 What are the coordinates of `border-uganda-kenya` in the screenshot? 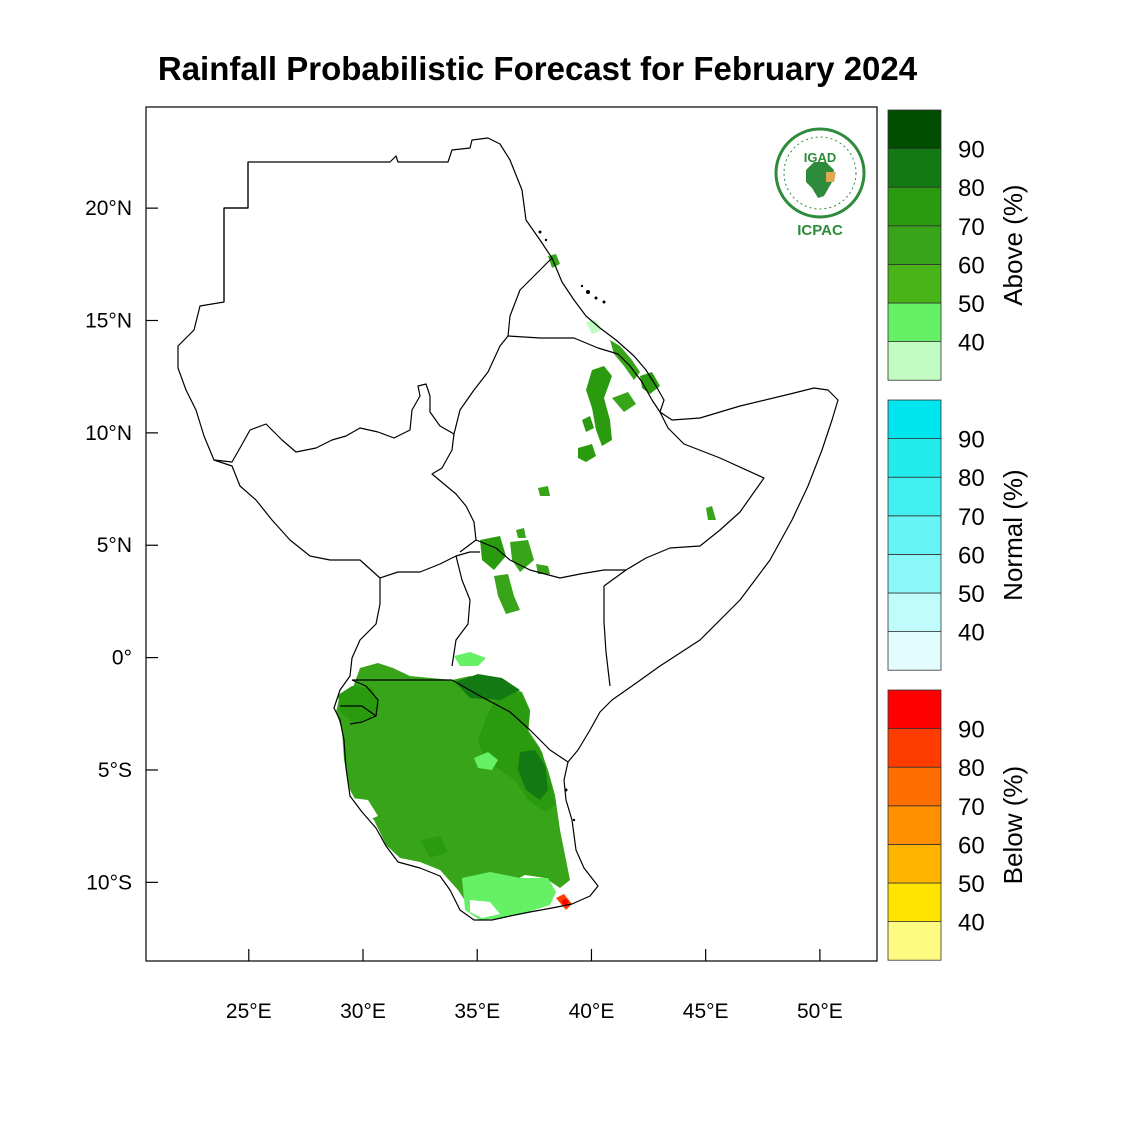 It's located at (461, 611).